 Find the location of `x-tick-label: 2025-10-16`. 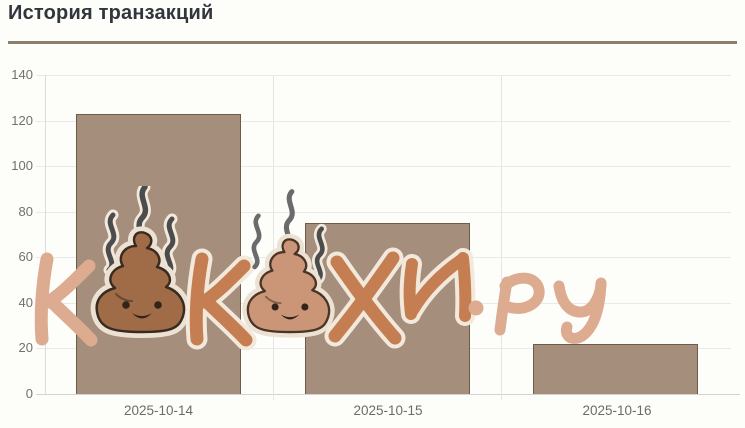

x-tick-label: 2025-10-16 is located at coordinates (617, 410).